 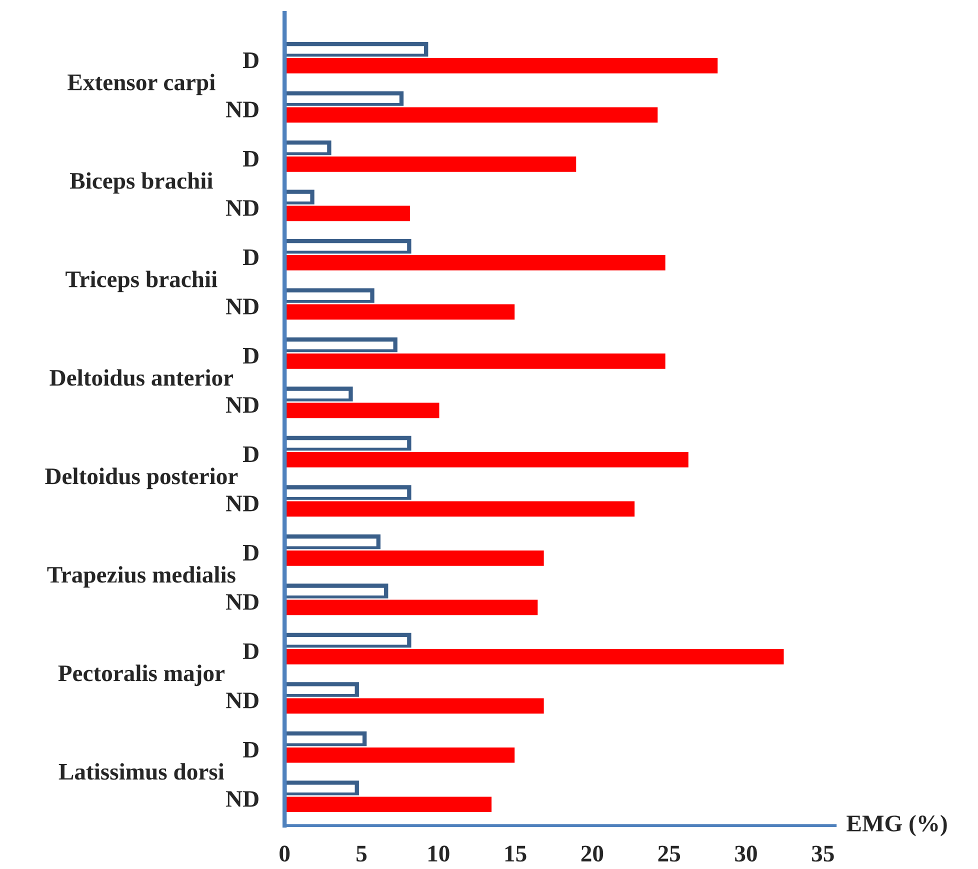 What do you see at coordinates (896, 825) in the screenshot?
I see `x-axis-title: EMG (%)` at bounding box center [896, 825].